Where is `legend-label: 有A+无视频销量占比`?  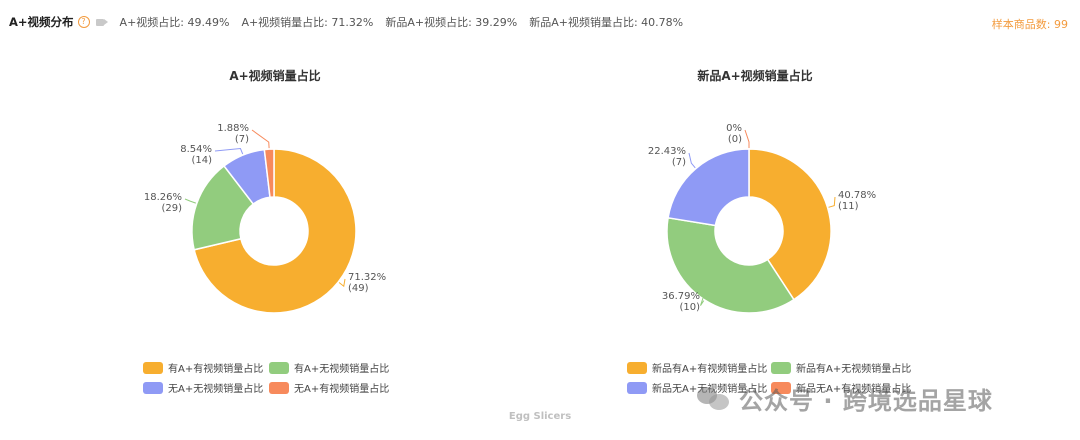
legend-label: 有A+无视频销量占比 is located at coordinates (342, 369).